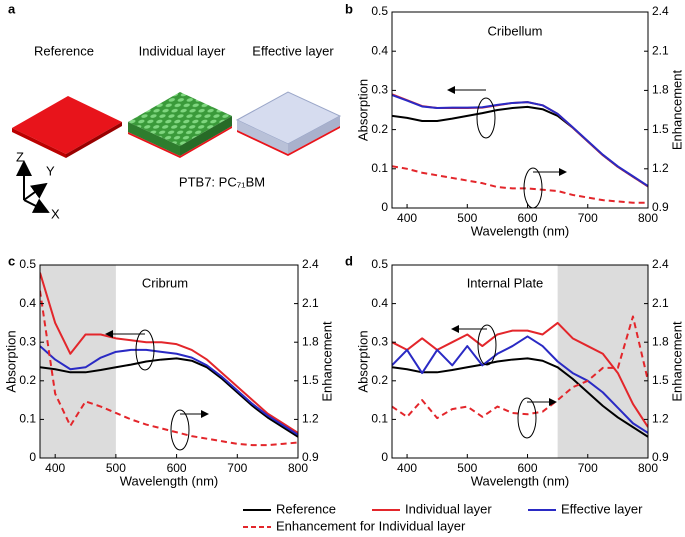 Image resolution: width=685 pixels, height=537 pixels. I want to click on panel-label: b, so click(349, 8).